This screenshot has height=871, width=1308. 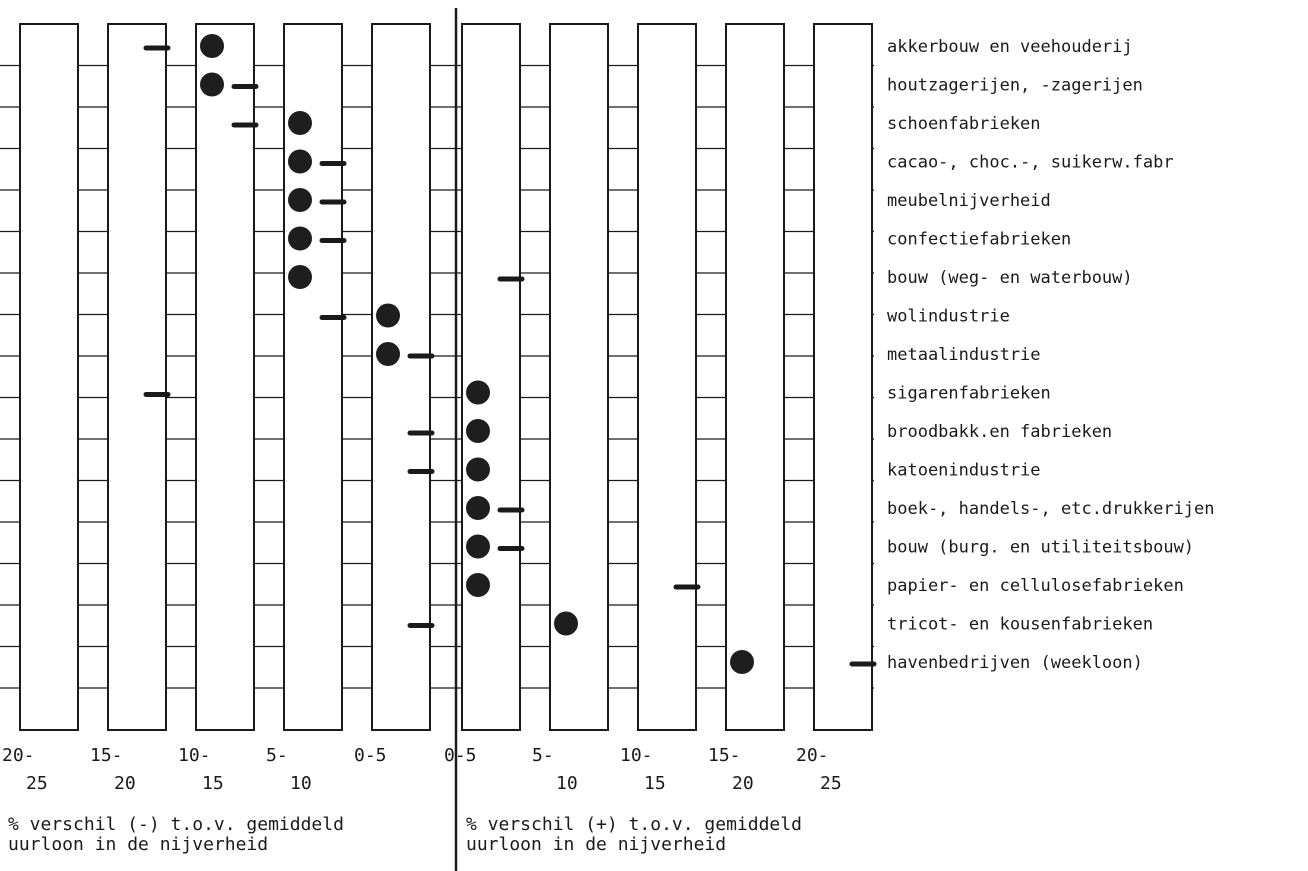 I want to click on category-label: papier- en cellulosefabrieken, so click(x=1035, y=586).